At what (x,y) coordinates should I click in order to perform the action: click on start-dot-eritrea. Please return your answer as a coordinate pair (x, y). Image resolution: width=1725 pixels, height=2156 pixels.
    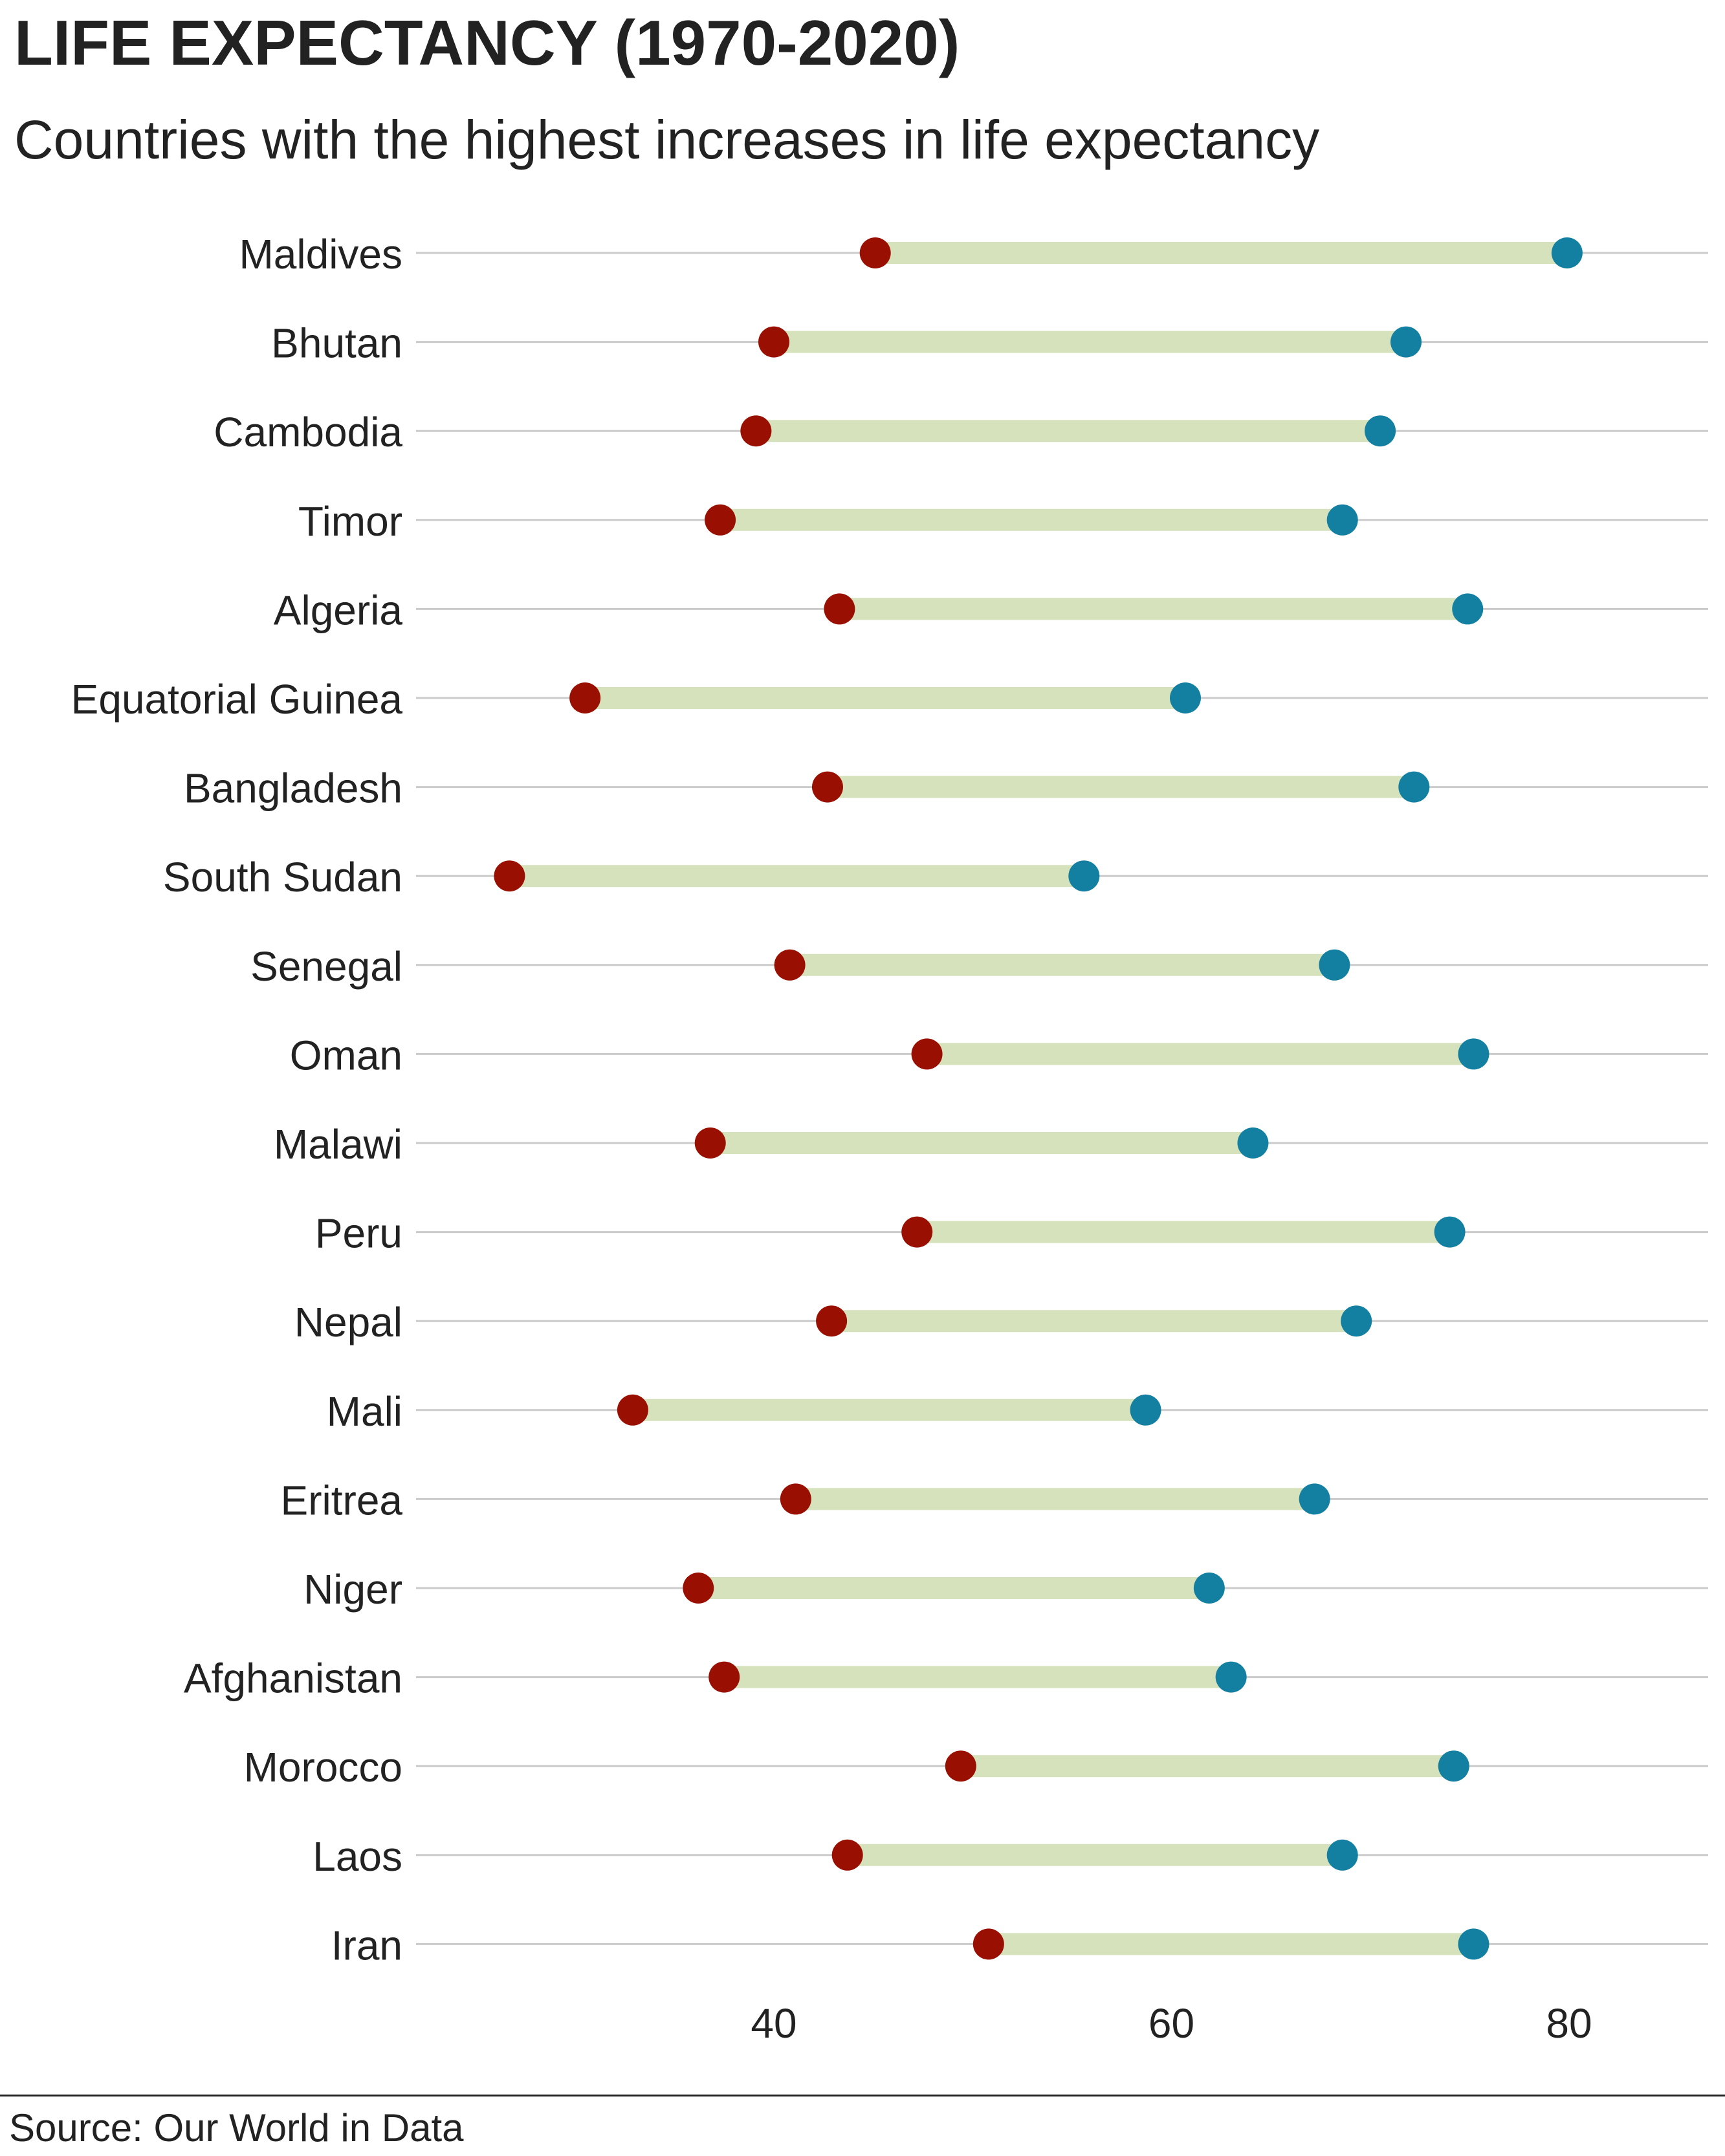
    Looking at the image, I should click on (795, 1499).